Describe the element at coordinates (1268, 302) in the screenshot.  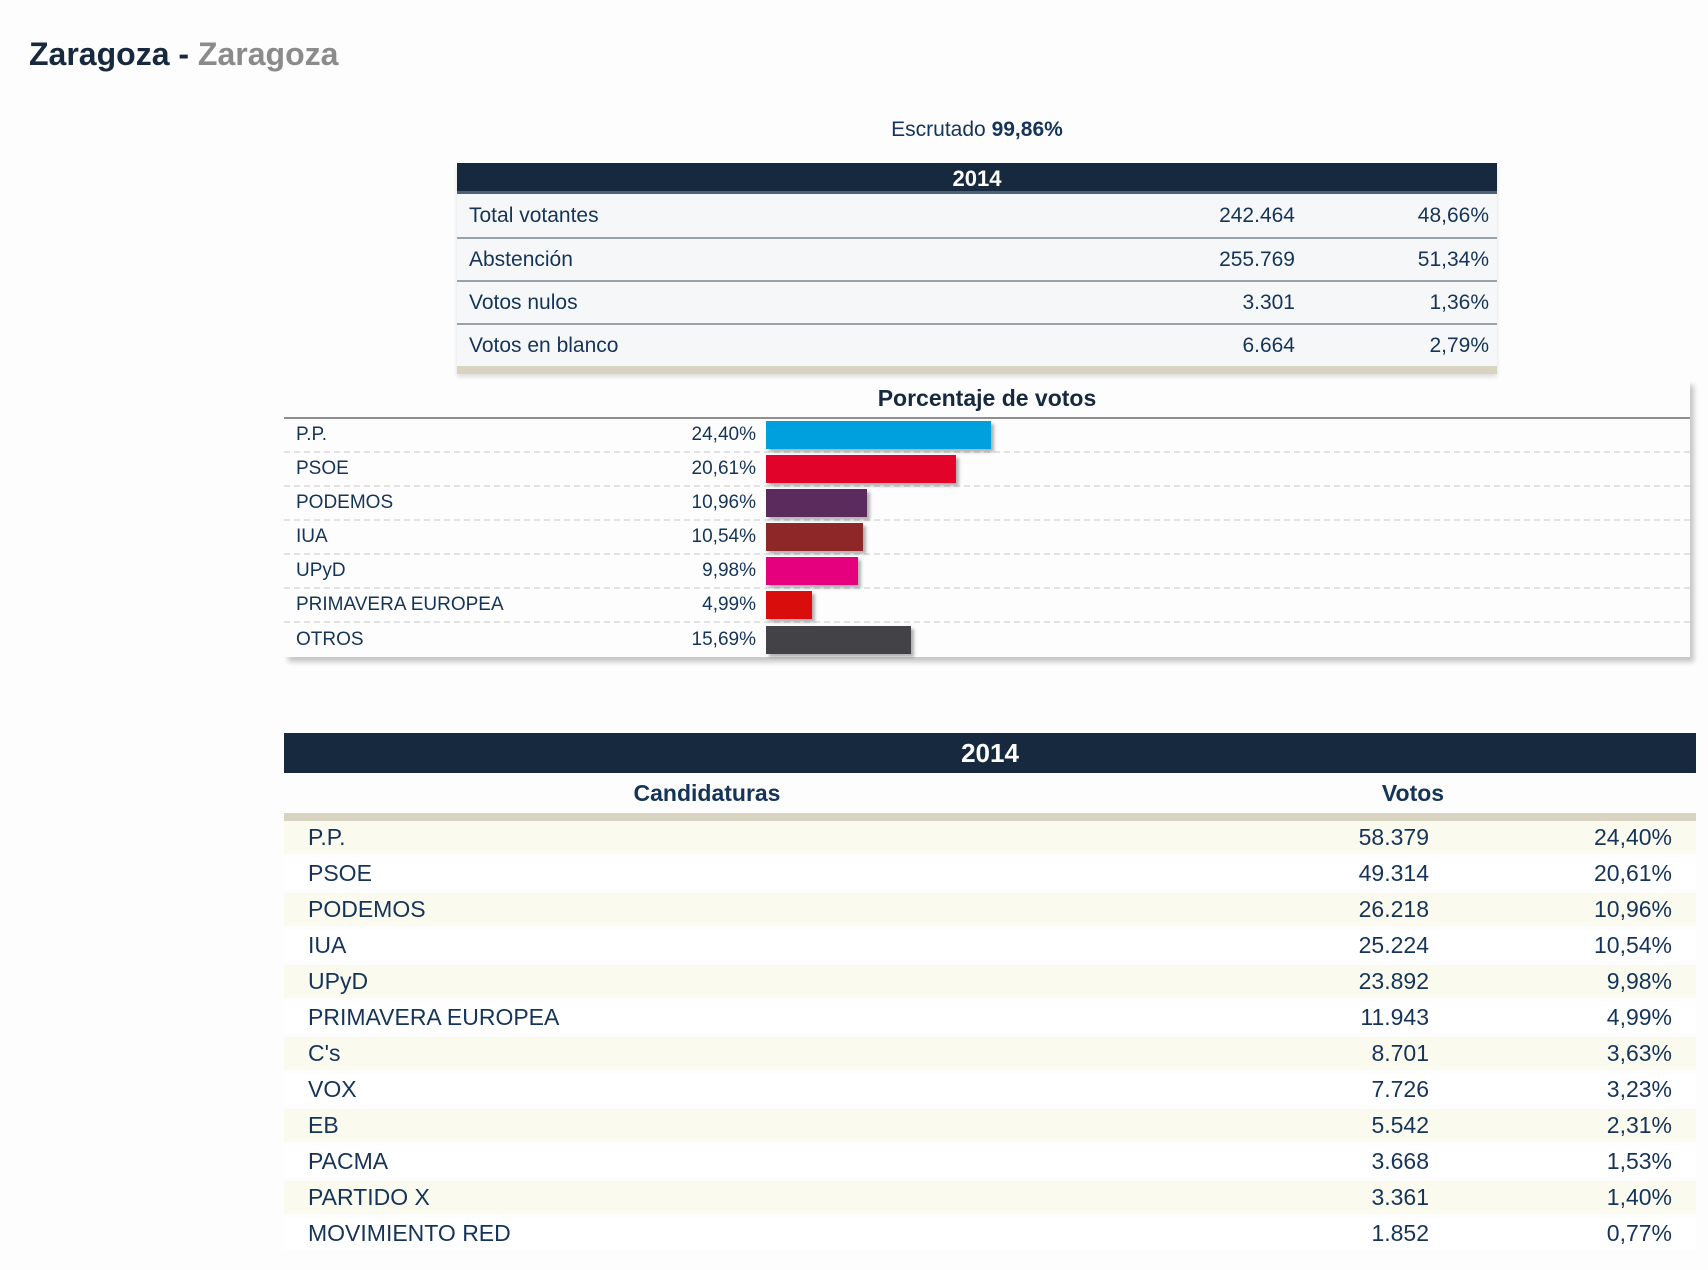
I see `summary-row-votes: 3.301` at that location.